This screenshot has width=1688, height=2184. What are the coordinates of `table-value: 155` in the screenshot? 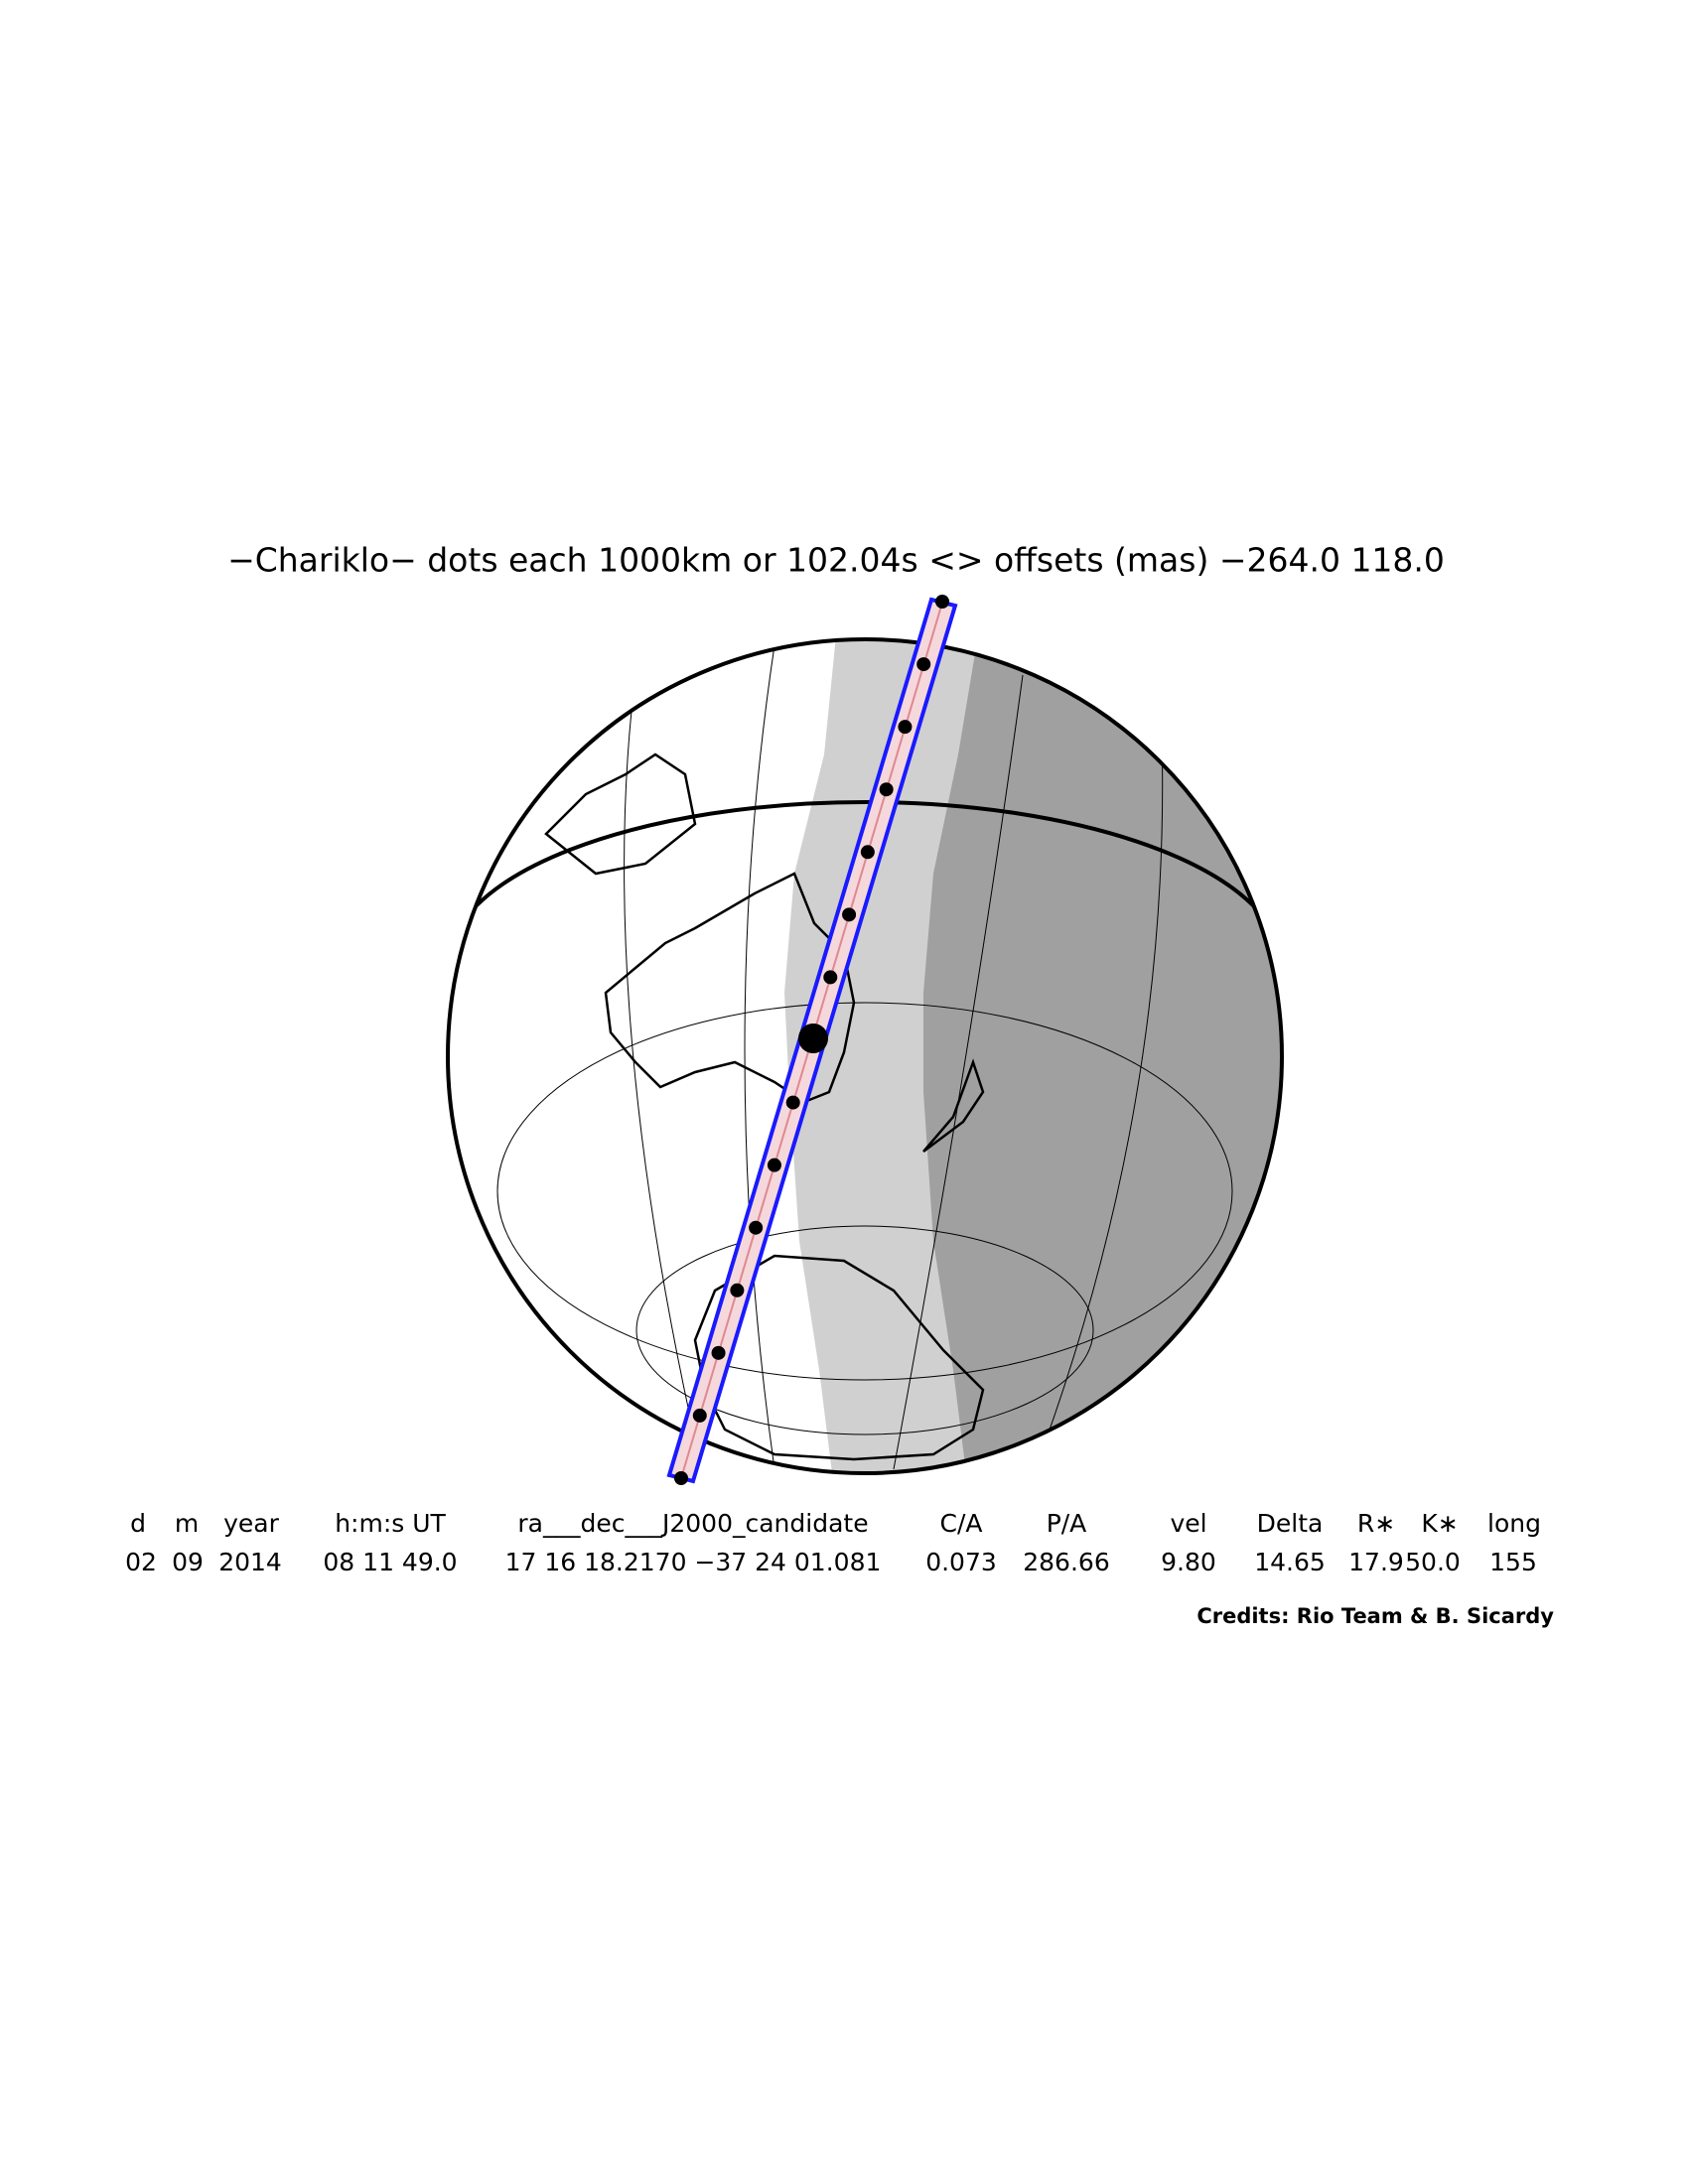 It's located at (1513, 1562).